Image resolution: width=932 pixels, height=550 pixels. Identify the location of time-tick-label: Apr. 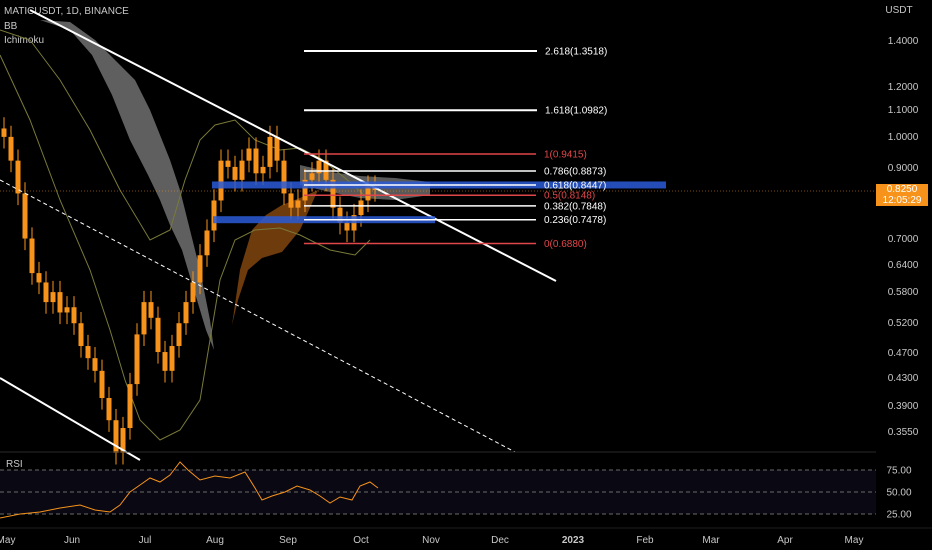
(785, 540).